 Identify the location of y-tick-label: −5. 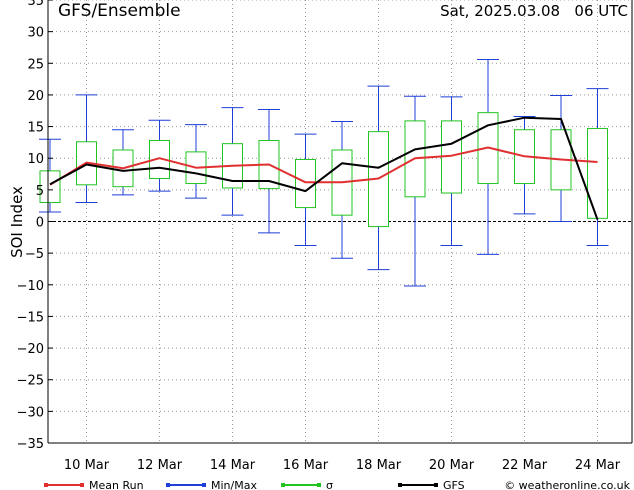
(34, 254).